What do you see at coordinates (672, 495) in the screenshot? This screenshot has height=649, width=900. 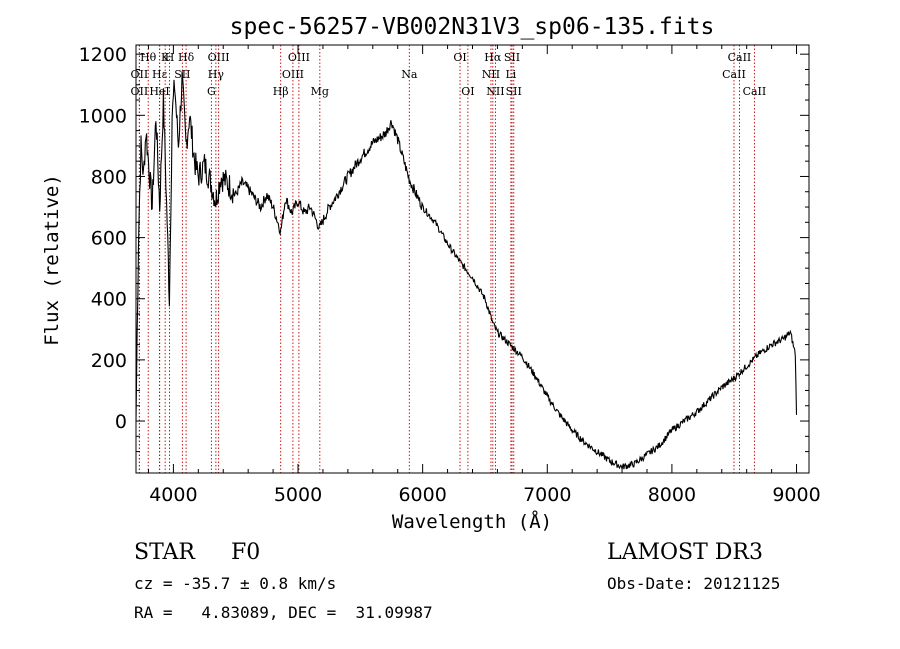 I see `x-tick-label-4: 8000` at bounding box center [672, 495].